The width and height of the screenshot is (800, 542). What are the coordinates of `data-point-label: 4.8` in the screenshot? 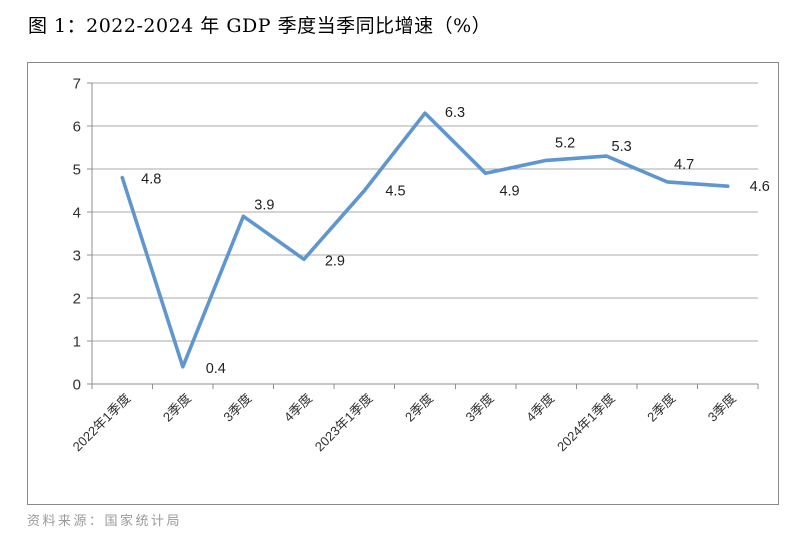 It's located at (151, 180).